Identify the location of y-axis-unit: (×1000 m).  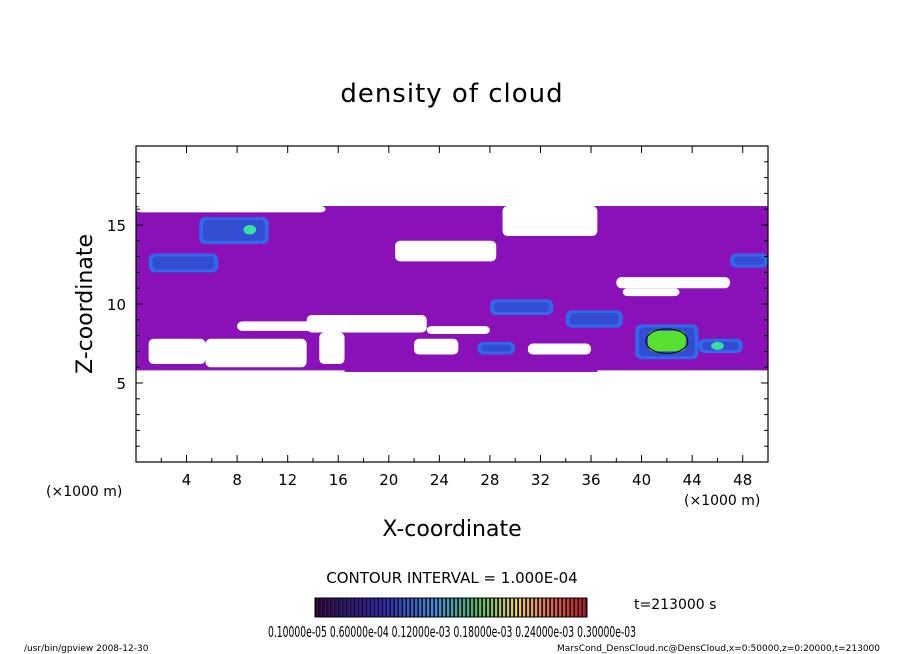
(84, 492).